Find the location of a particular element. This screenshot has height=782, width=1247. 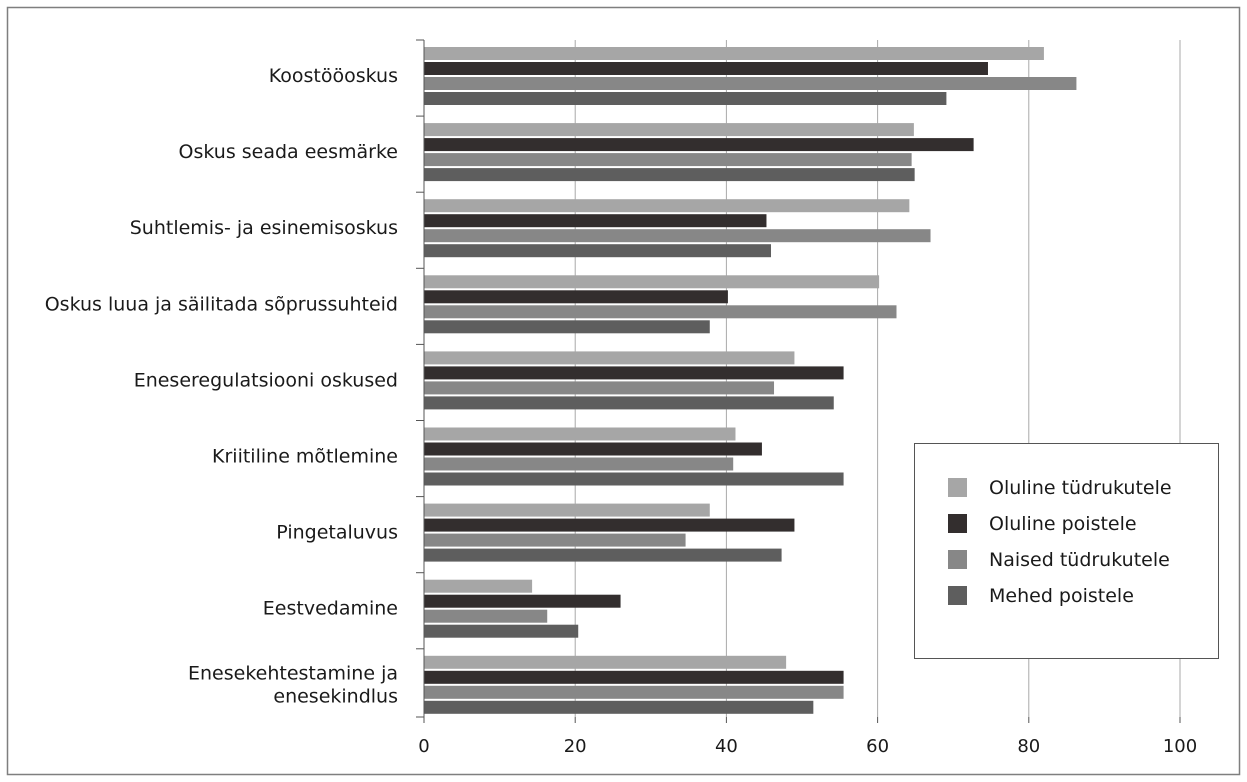

x-tick-label: 100 is located at coordinates (1180, 746).